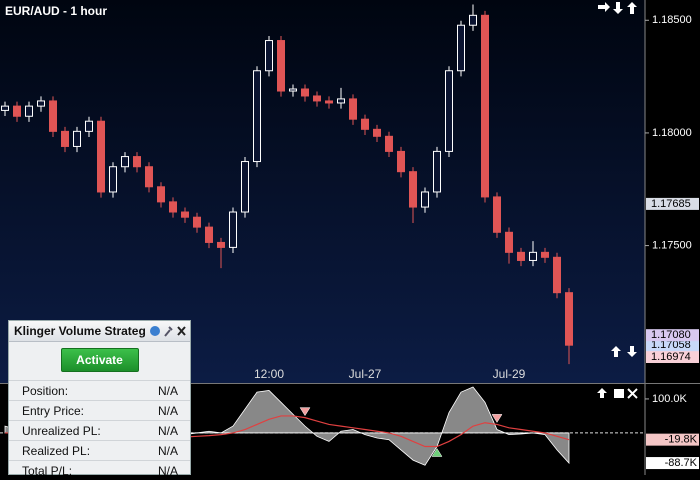  I want to click on panel-title-bar: Klinger Volume Strateg, so click(99, 331).